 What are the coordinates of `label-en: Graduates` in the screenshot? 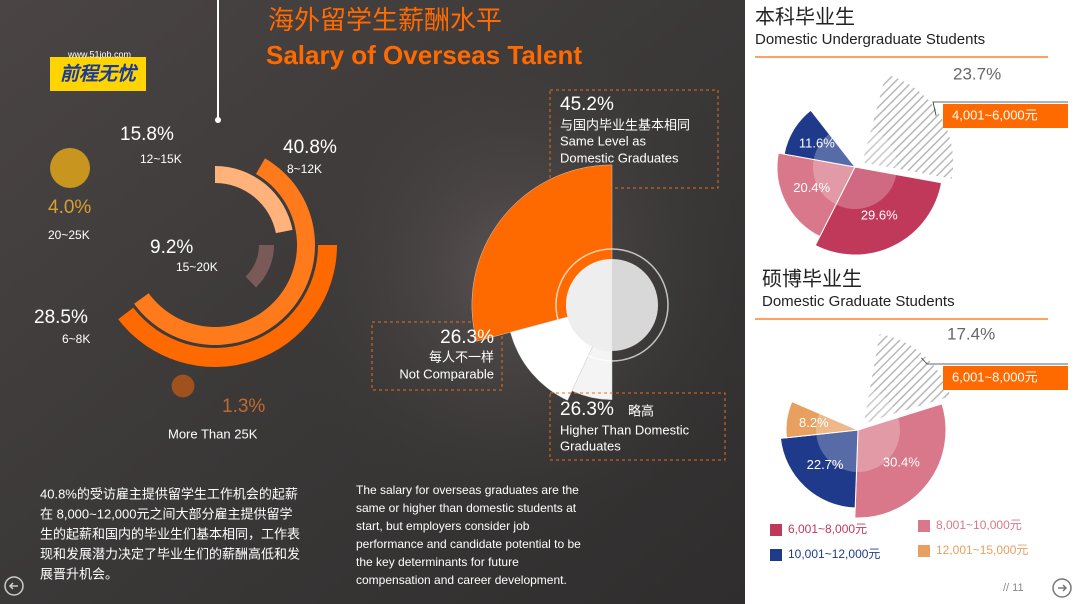 It's located at (590, 445).